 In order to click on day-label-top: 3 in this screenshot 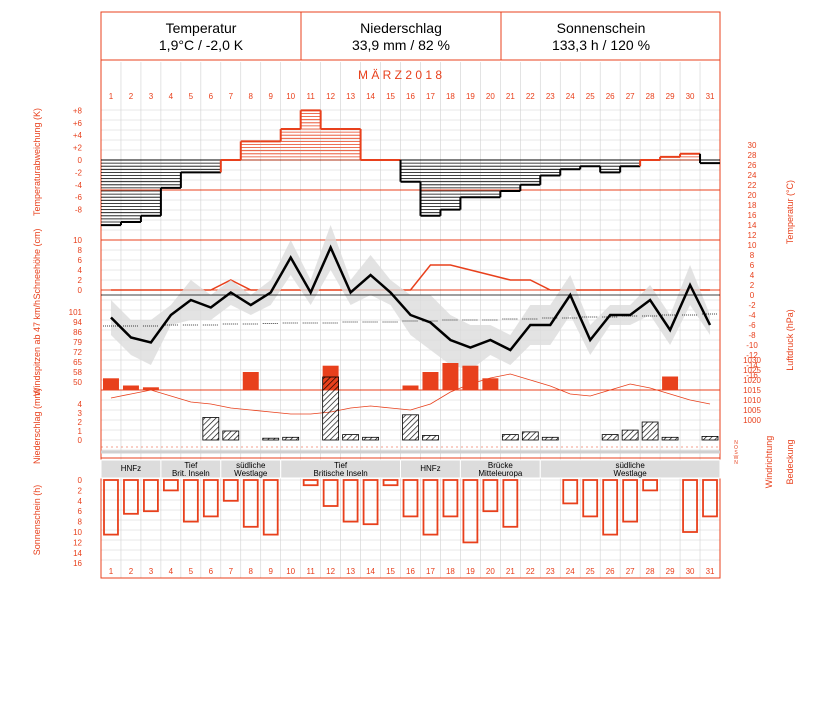, I will do `click(151, 96)`.